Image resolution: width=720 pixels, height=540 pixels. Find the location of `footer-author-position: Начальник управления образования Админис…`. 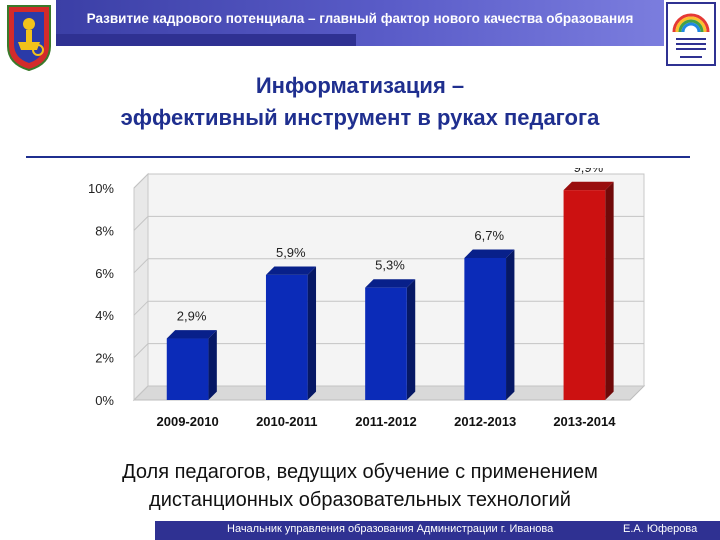

footer-author-position: Начальник управления образования Админис… is located at coordinates (390, 529).